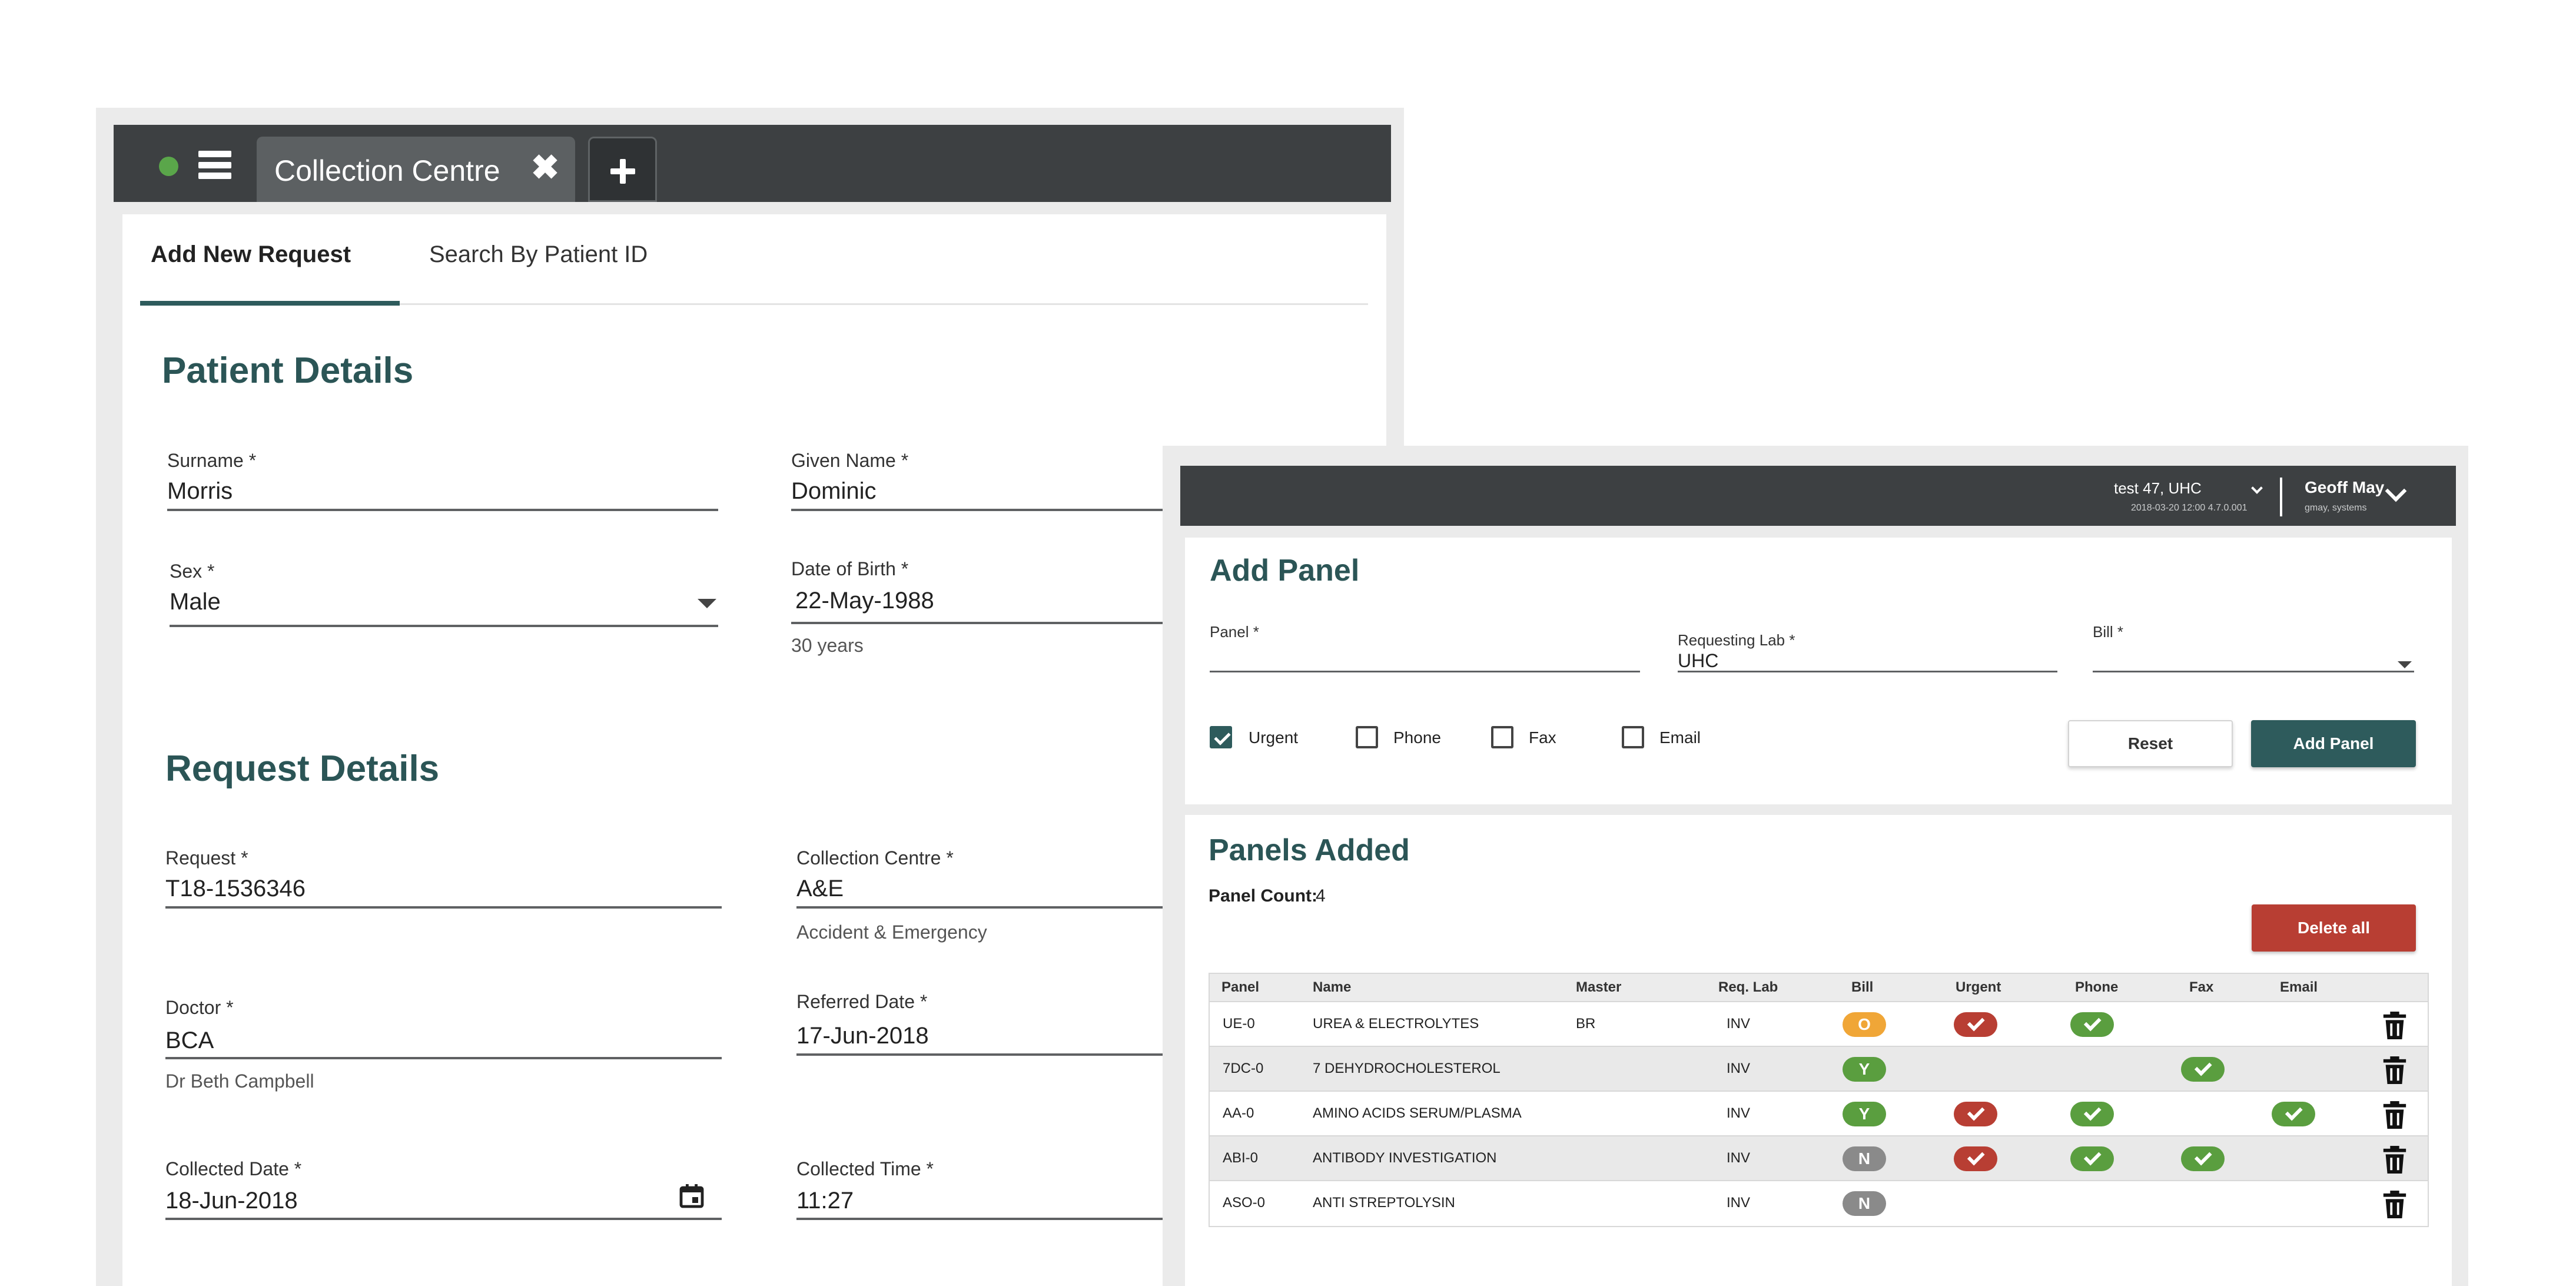 The height and width of the screenshot is (1286, 2576). What do you see at coordinates (443, 1219) in the screenshot?
I see `collected-date-underline` at bounding box center [443, 1219].